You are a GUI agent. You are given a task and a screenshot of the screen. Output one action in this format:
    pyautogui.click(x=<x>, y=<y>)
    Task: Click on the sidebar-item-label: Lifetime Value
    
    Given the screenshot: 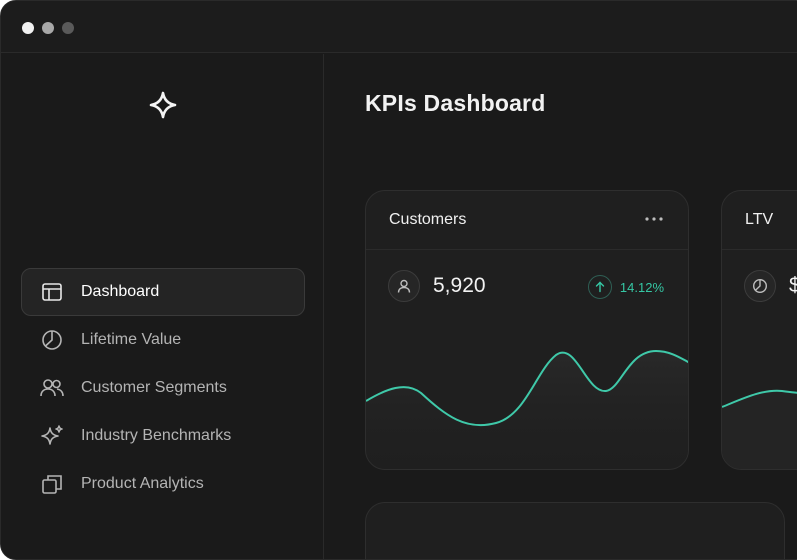 What is the action you would take?
    pyautogui.click(x=131, y=339)
    